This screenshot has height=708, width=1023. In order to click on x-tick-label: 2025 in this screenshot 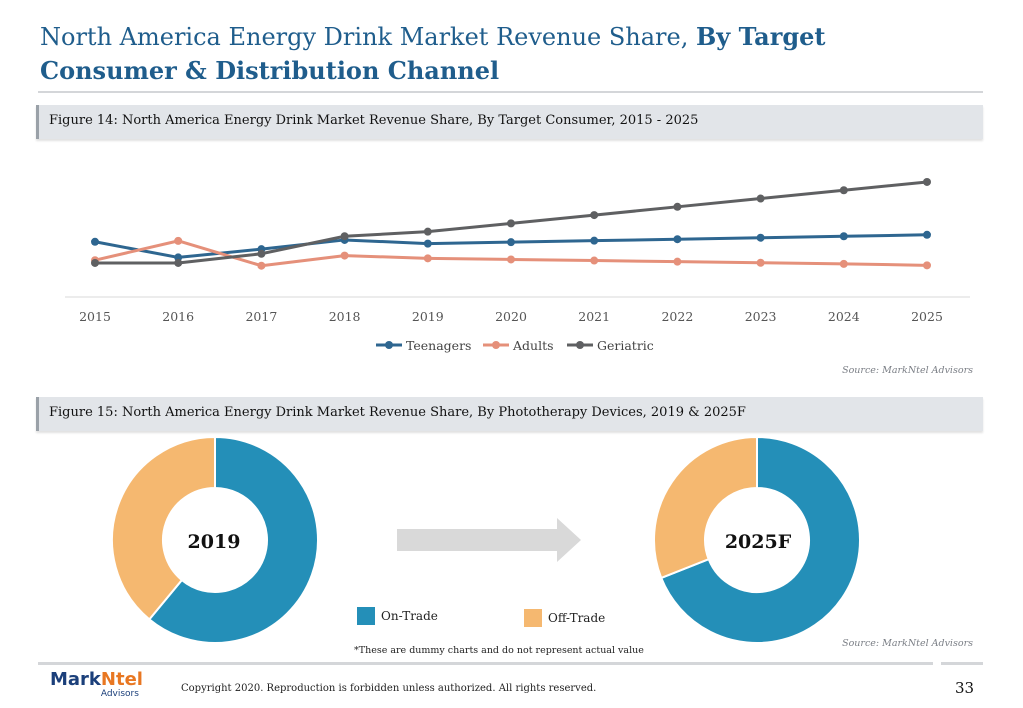, I will do `click(927, 316)`.